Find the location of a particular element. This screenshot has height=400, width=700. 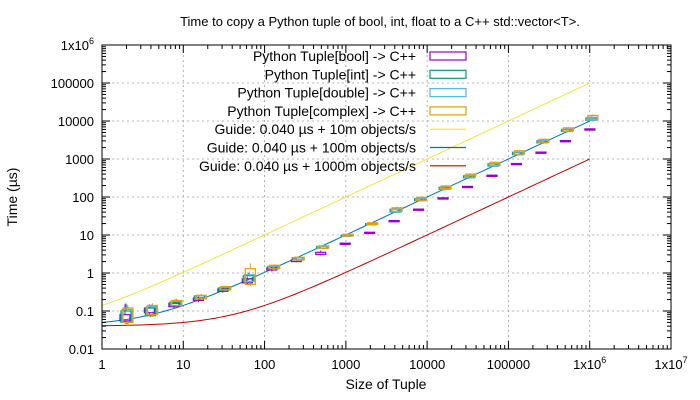

x-tick-label: 1x10⁷ is located at coordinates (670, 363).